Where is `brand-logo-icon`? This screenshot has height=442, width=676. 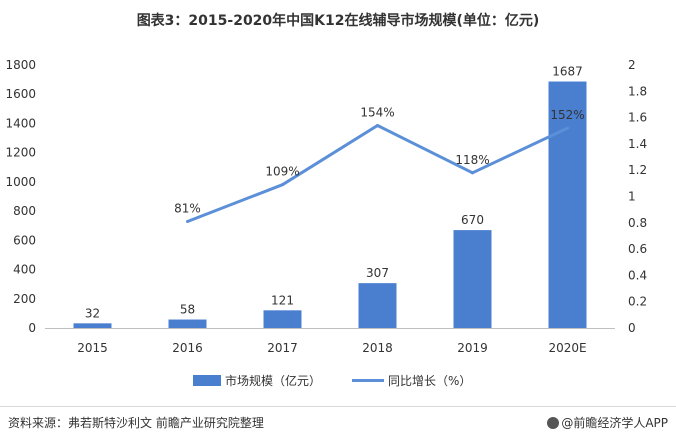
brand-logo-icon is located at coordinates (553, 423).